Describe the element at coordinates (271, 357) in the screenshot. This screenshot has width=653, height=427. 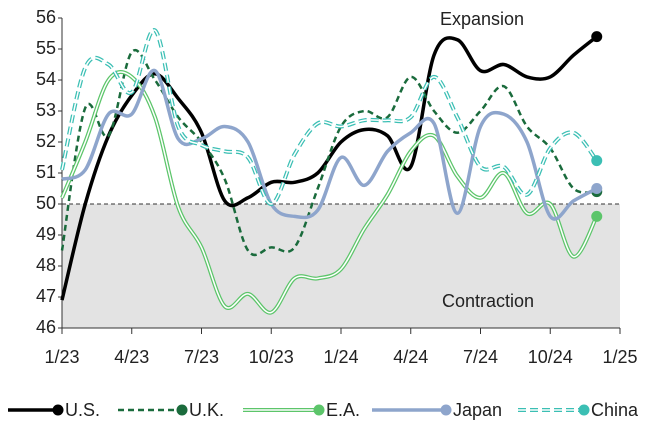
I see `x-tick-label: 10/23` at that location.